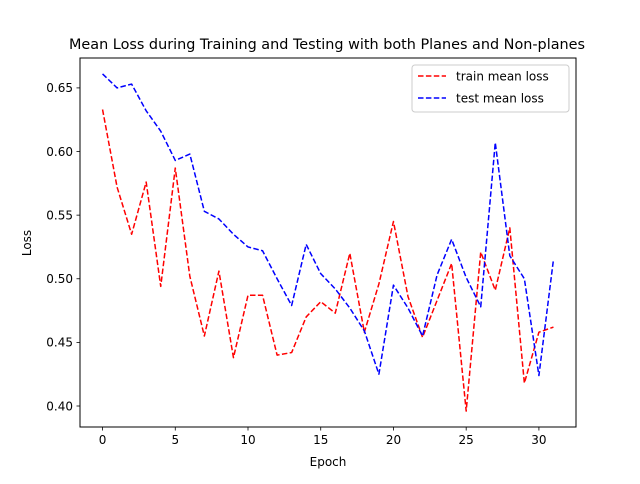 This screenshot has width=640, height=484. What do you see at coordinates (59, 215) in the screenshot?
I see `y-tick-label: 0.55` at bounding box center [59, 215].